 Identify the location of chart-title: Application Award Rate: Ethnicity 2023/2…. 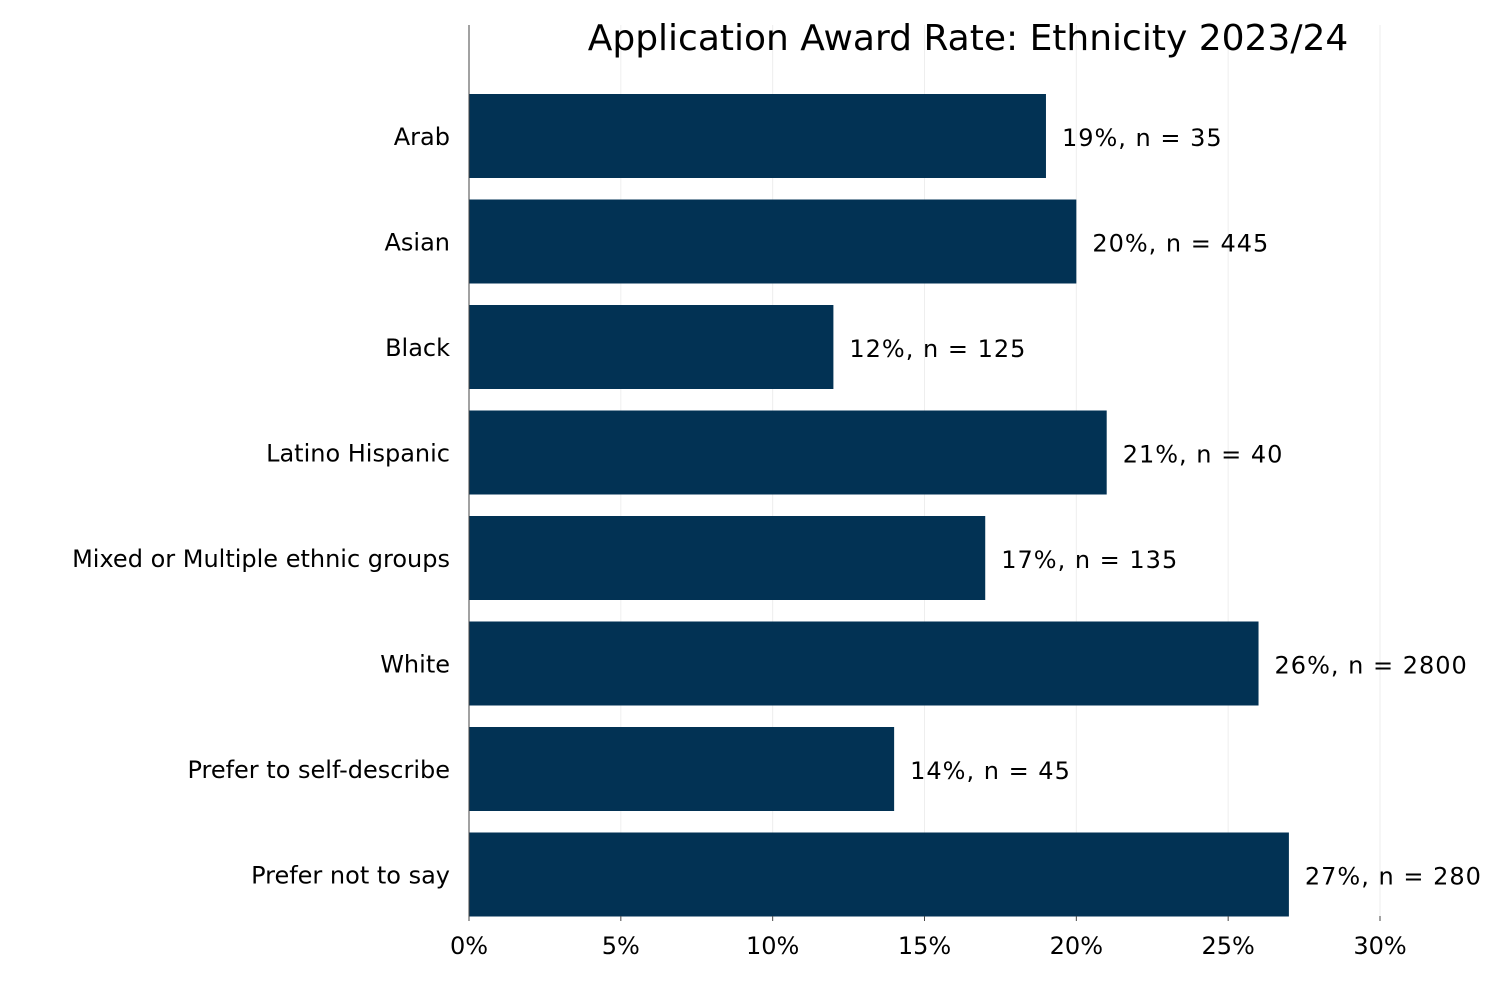
(968, 38).